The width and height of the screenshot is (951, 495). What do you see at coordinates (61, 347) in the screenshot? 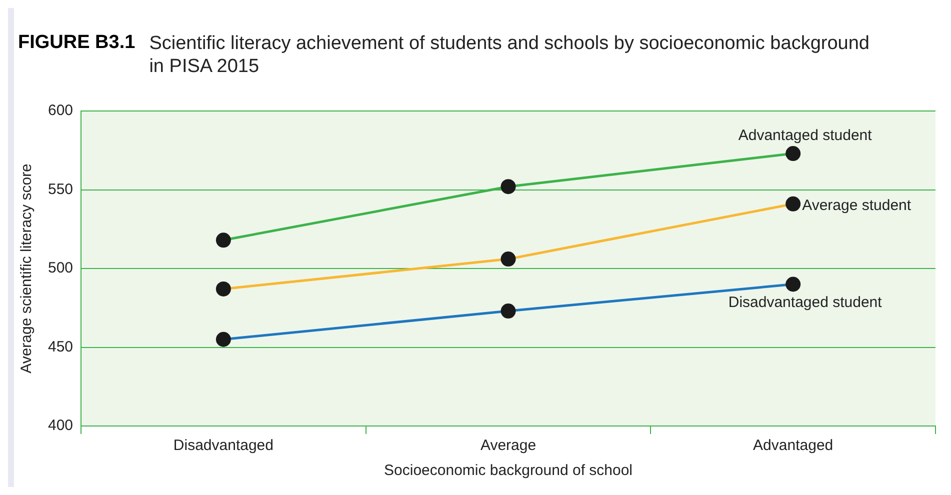
I see `y-tick-label: 450` at bounding box center [61, 347].